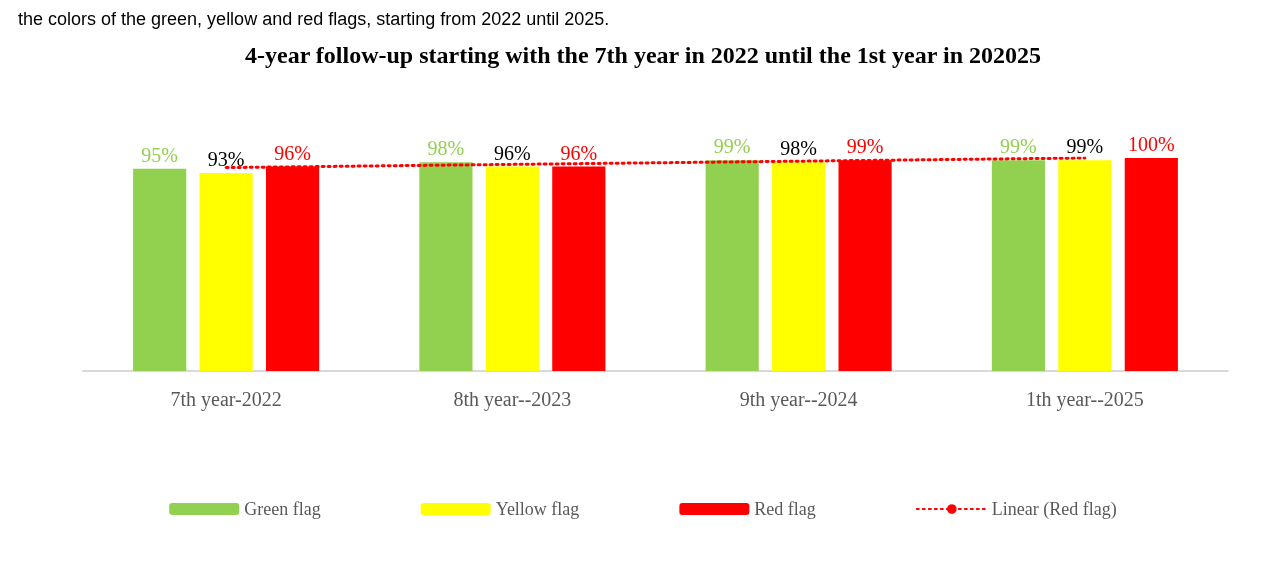 This screenshot has width=1287, height=585. I want to click on x-tick-label: 8th year--2023, so click(512, 399).